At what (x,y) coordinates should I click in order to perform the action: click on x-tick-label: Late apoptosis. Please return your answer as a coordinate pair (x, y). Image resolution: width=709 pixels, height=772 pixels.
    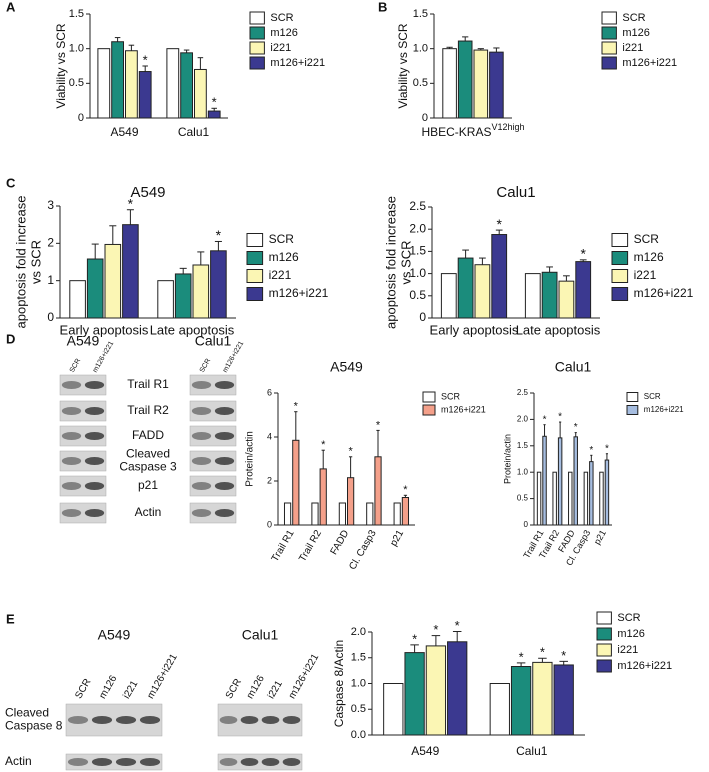
    Looking at the image, I should click on (558, 329).